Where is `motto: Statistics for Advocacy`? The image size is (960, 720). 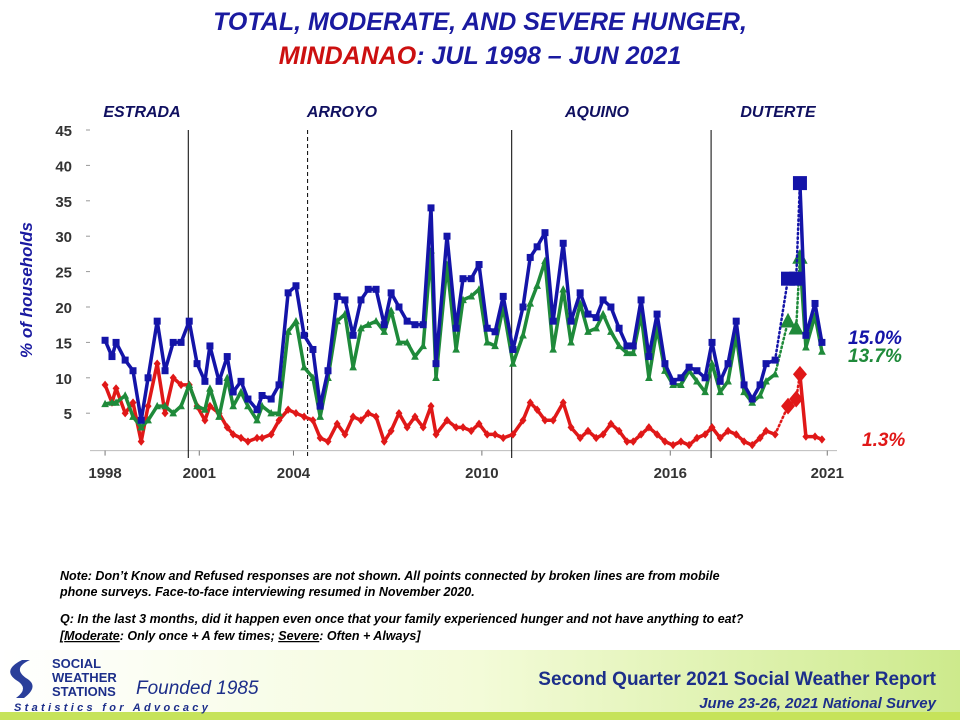 motto: Statistics for Advocacy is located at coordinates (112, 708).